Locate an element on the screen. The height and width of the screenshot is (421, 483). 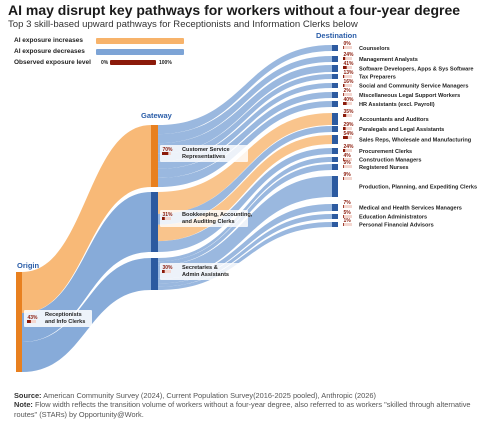
destination-exposure-value: 5% is located at coordinates (348, 163).